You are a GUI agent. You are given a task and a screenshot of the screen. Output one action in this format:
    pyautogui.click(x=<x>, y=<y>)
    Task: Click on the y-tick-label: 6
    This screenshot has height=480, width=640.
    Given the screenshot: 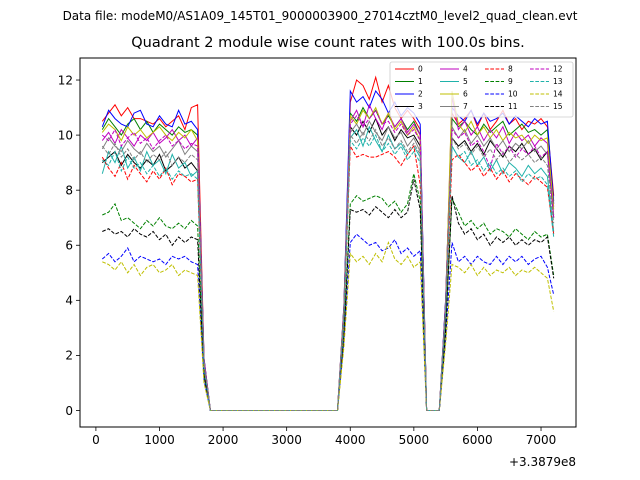 What is the action you would take?
    pyautogui.click(x=69, y=246)
    